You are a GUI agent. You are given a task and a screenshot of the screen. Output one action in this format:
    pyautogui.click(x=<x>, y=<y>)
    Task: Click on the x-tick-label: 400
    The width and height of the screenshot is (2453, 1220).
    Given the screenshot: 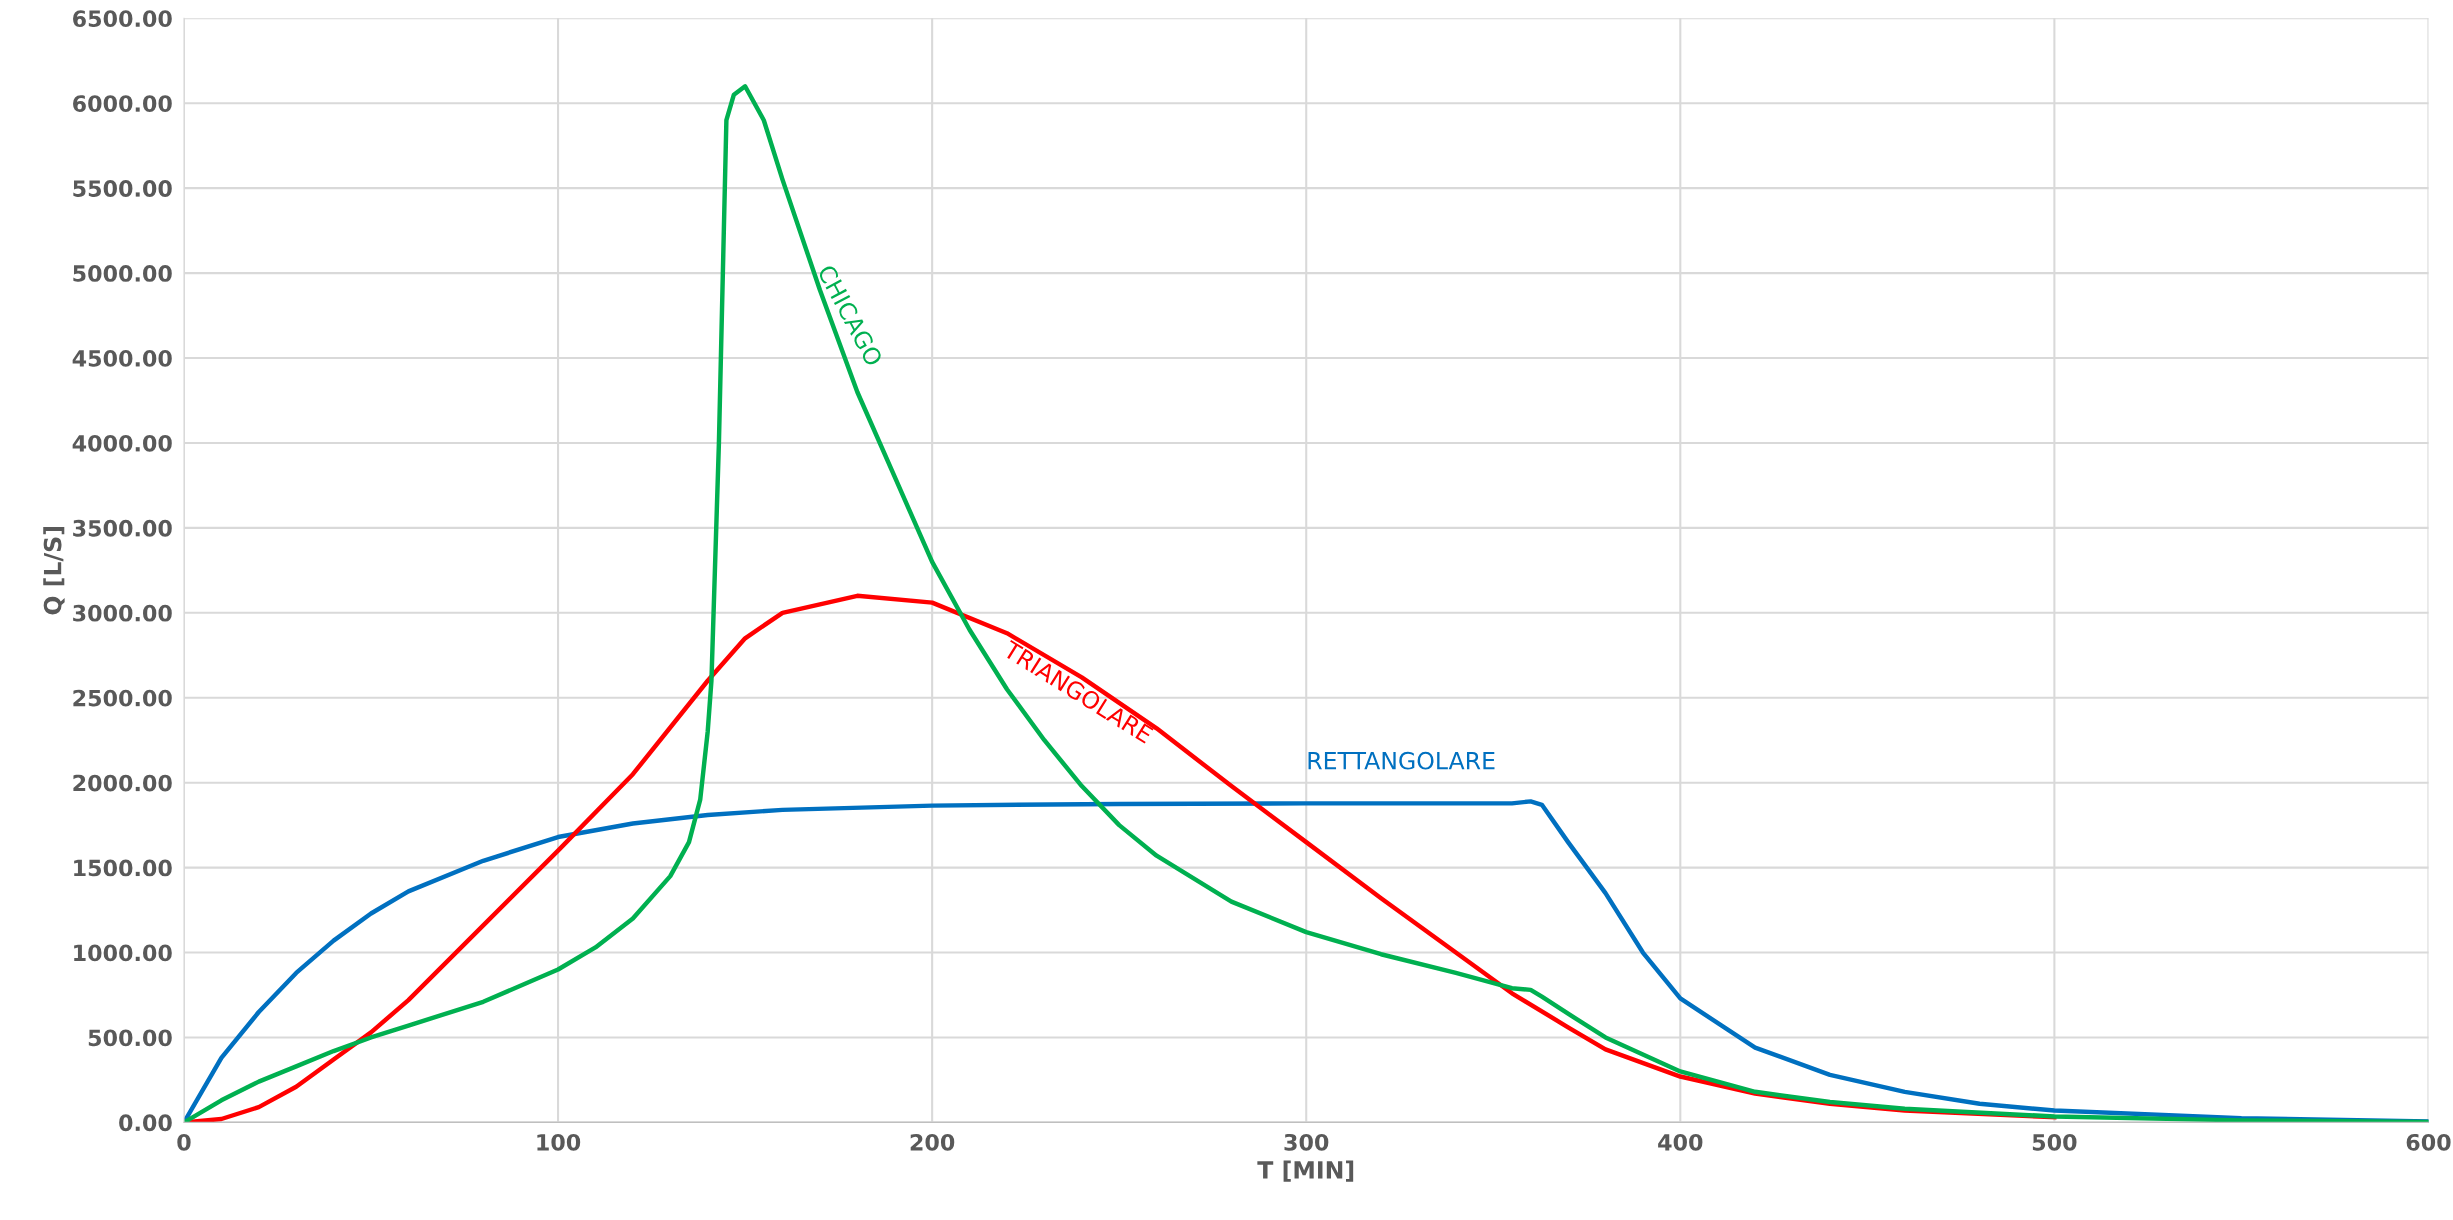 What is the action you would take?
    pyautogui.click(x=1680, y=1142)
    